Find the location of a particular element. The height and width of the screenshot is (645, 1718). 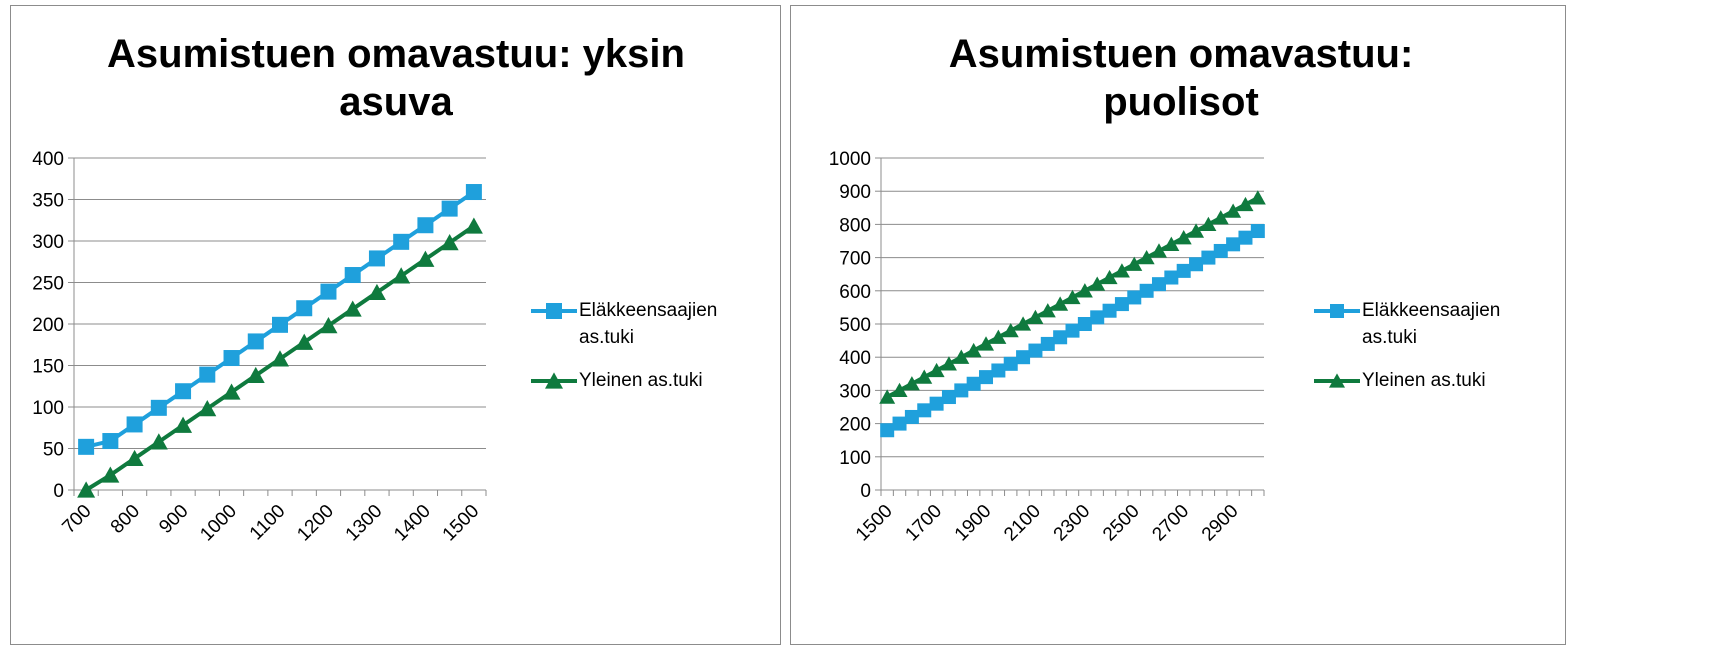

y-tick-label: 150 is located at coordinates (48, 367).